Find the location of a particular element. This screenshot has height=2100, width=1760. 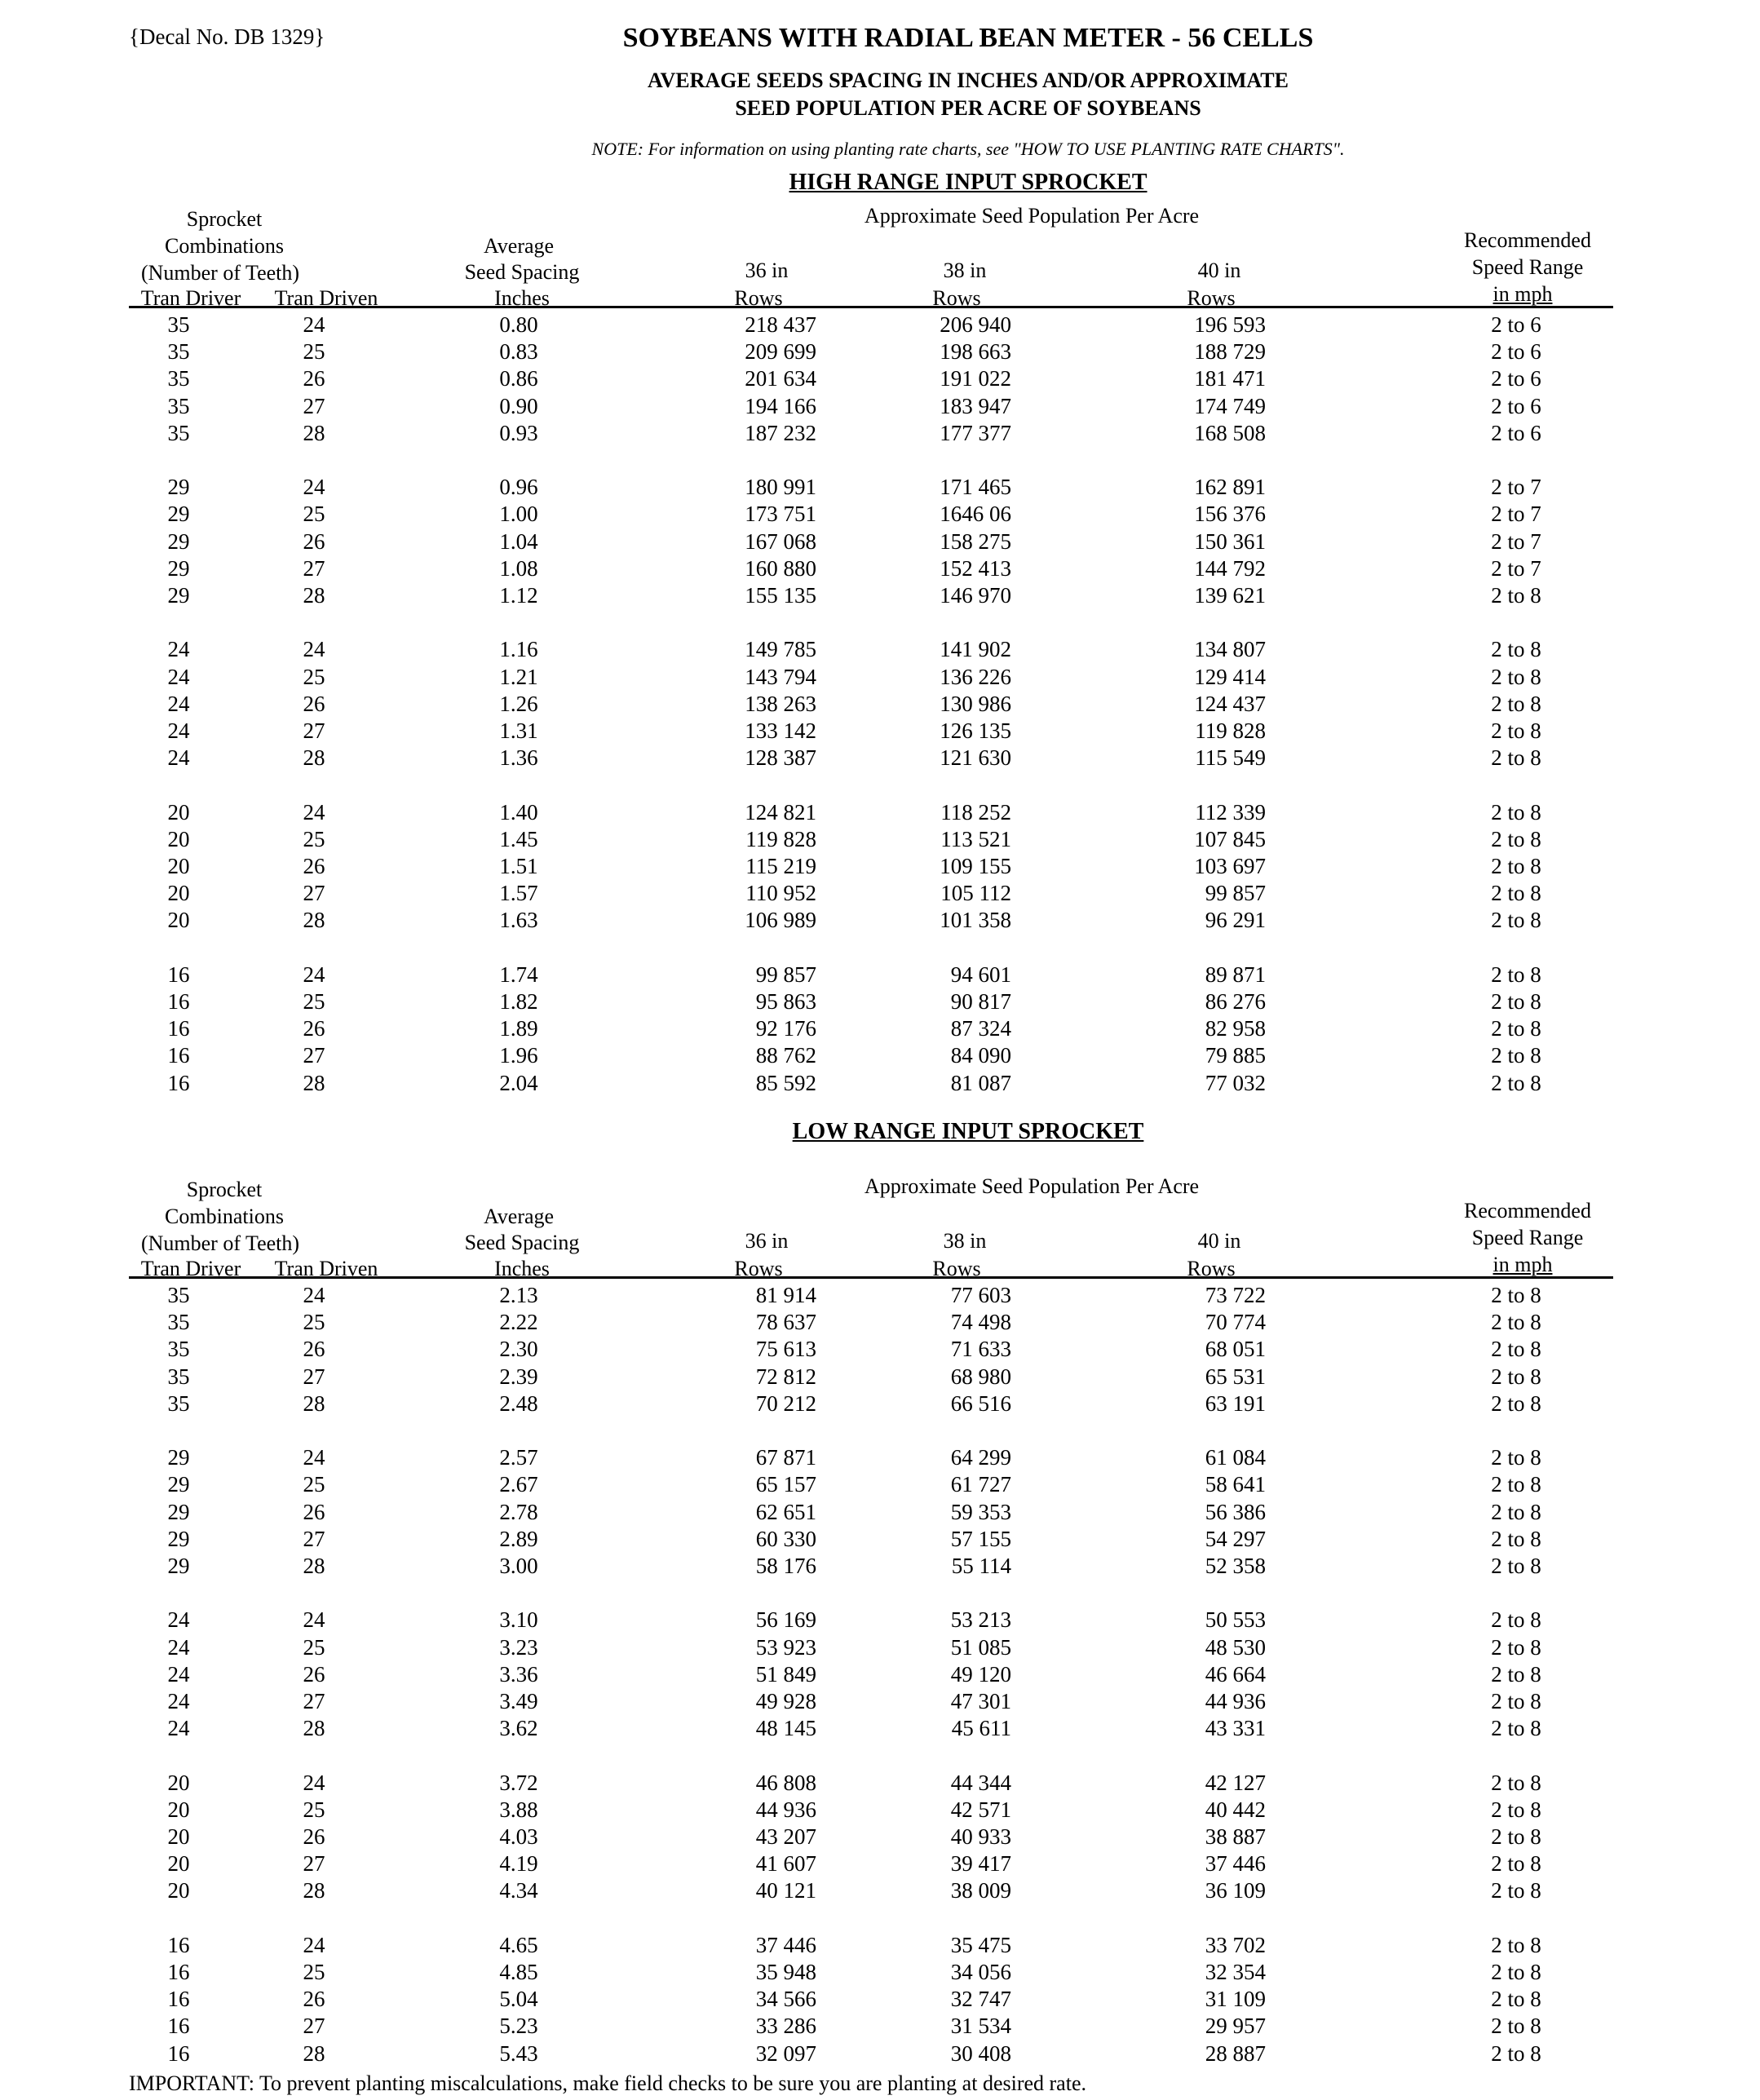

cell-pop-36in: 32 097 is located at coordinates (785, 2053).